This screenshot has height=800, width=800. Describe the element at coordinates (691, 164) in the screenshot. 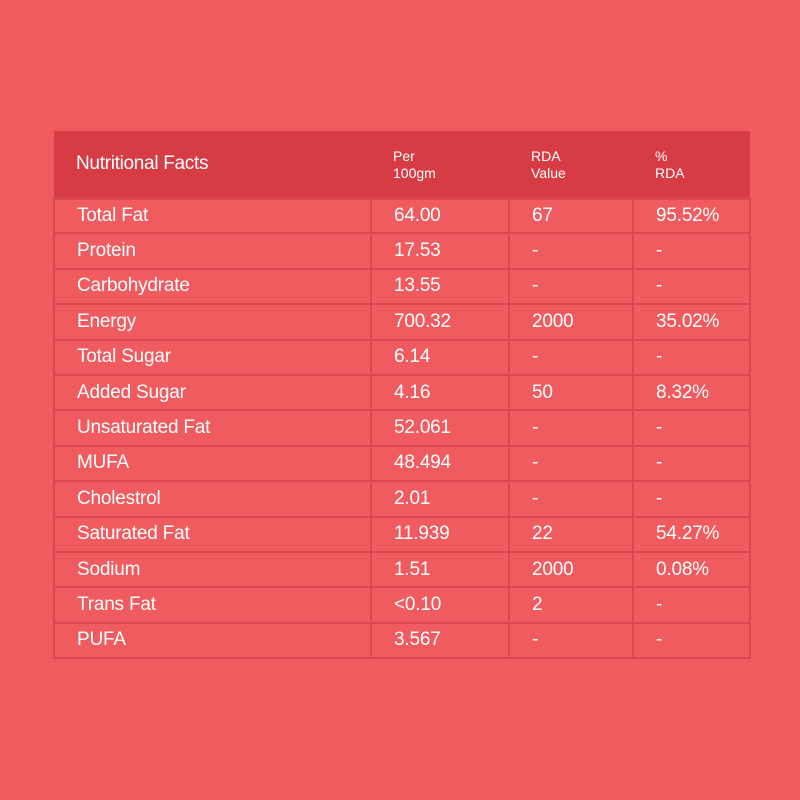

I see `header-percent-rda: % RDA` at that location.